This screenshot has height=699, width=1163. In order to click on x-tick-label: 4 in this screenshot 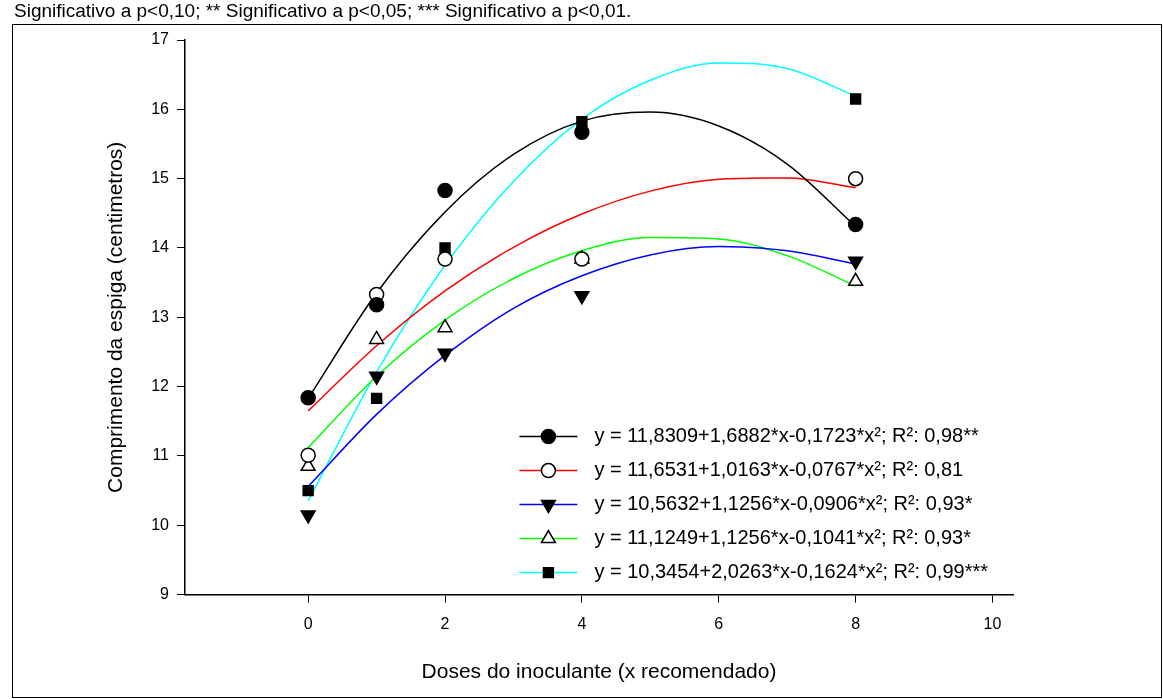, I will do `click(582, 623)`.